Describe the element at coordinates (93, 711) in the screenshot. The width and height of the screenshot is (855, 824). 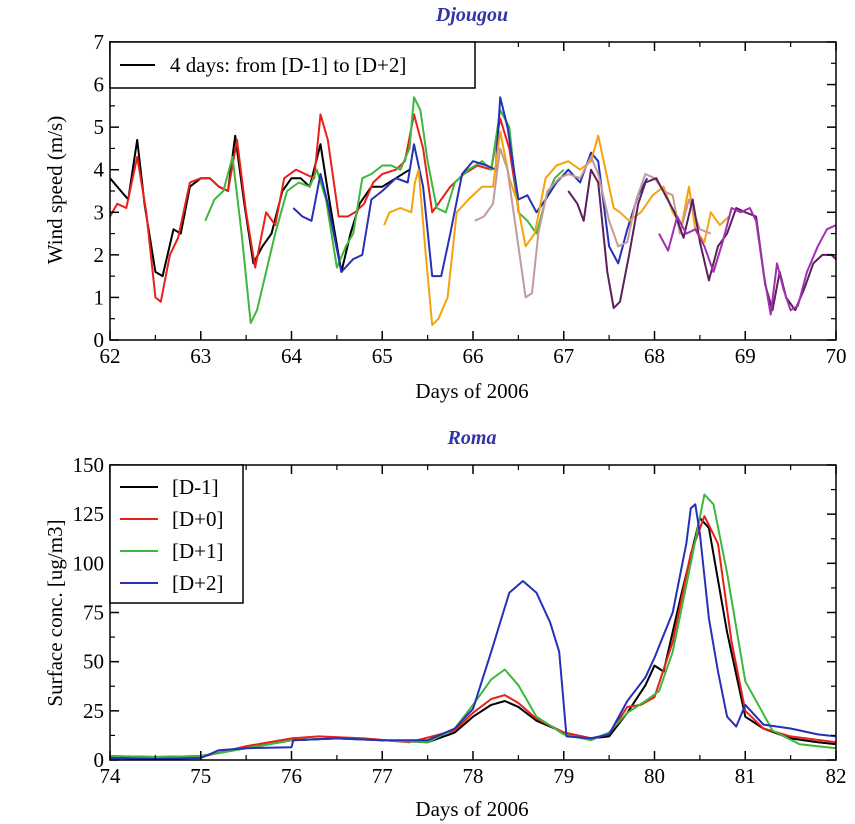
I see `roma-y-tick-label: 25` at that location.